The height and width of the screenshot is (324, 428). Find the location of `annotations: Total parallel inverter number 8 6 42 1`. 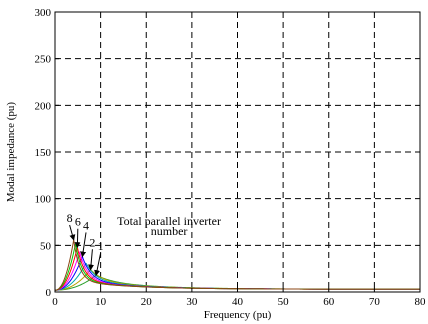

annotations: Total parallel inverter number 8 6 42 1 is located at coordinates (144, 244).